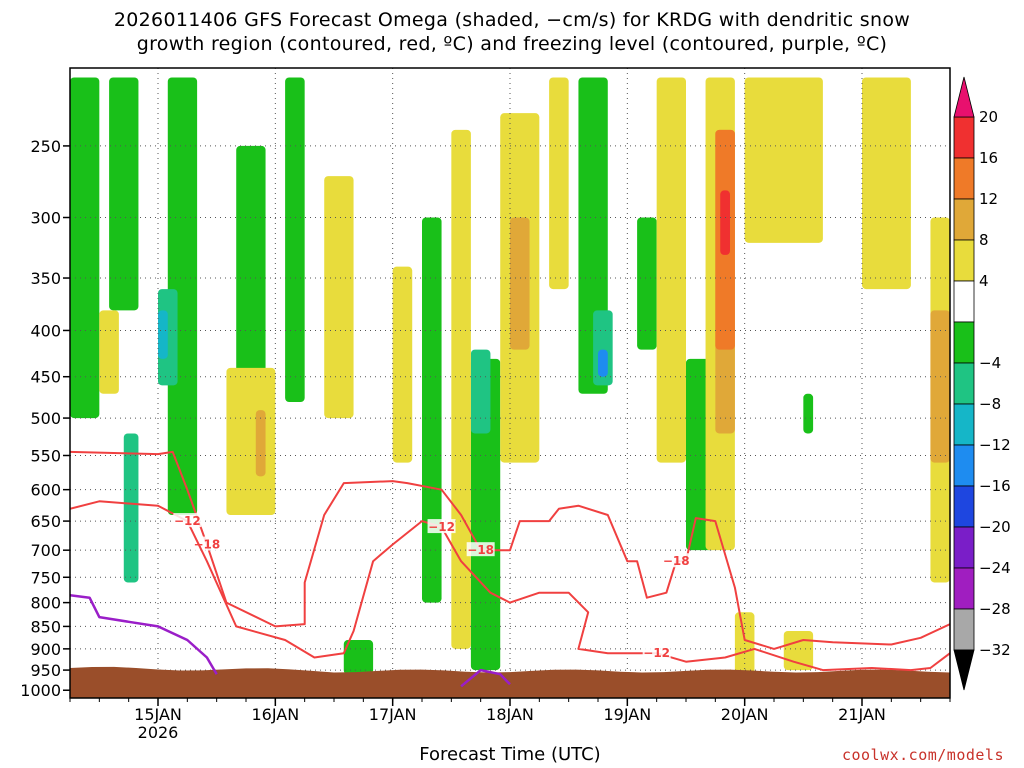  I want to click on pressure-tick-label: 1000, so click(40, 690).